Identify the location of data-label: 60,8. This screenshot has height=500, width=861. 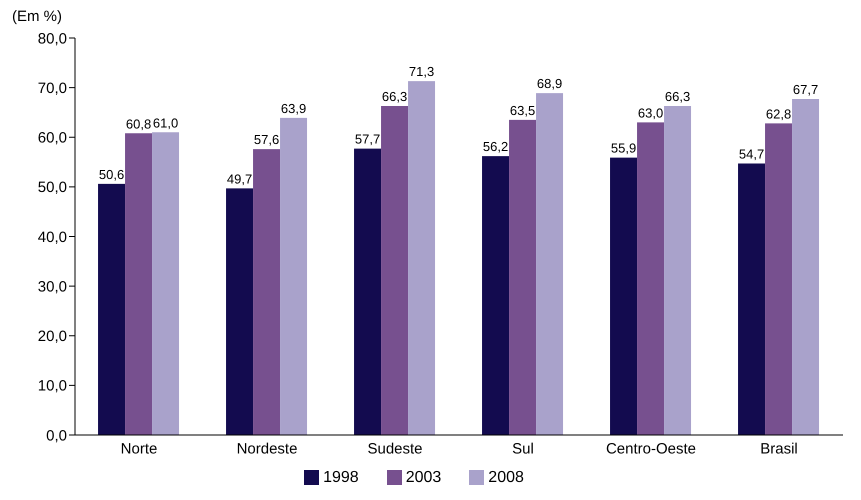
(139, 124).